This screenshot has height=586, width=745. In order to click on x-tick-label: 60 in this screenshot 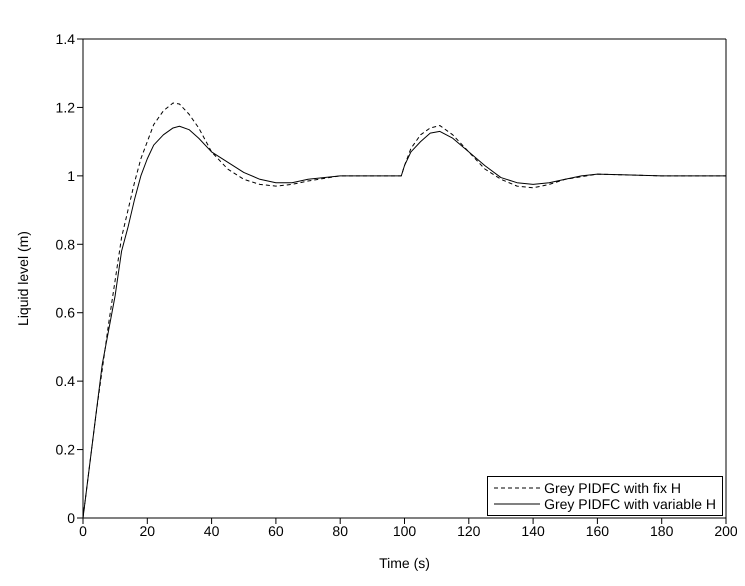, I will do `click(276, 530)`.